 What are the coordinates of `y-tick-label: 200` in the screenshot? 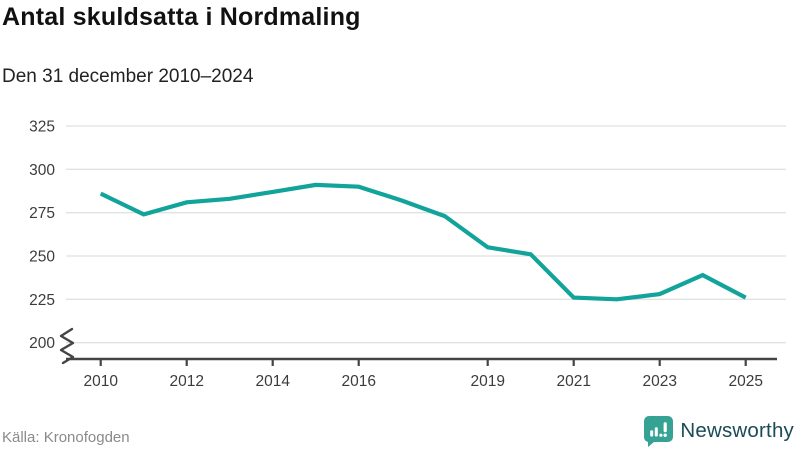 It's located at (42, 343).